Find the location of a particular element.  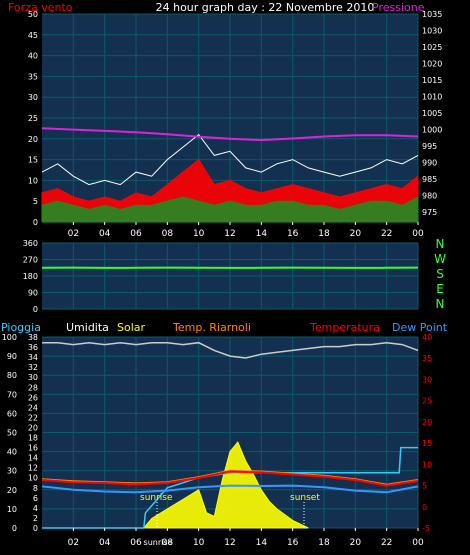

humidity-tick-label: 38 is located at coordinates (33, 337).